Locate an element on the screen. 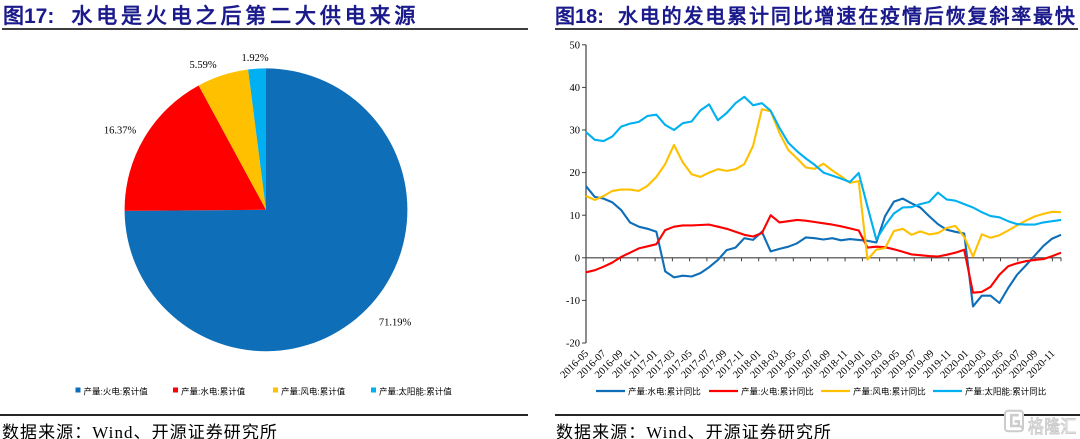 The width and height of the screenshot is (1080, 439). svg-text: 产量:火电:累计同比 is located at coordinates (777, 392).